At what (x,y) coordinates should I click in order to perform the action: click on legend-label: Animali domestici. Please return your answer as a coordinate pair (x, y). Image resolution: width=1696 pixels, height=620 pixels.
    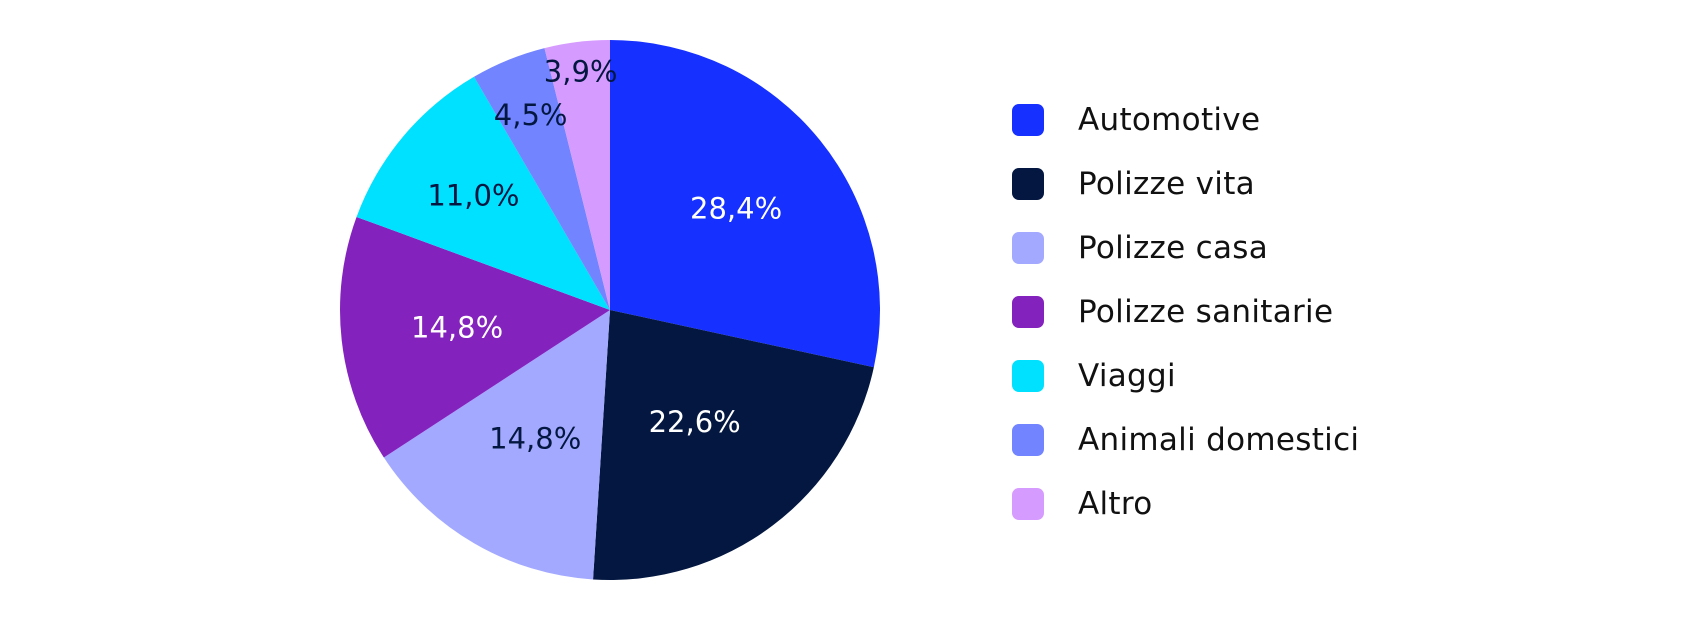
    Looking at the image, I should click on (1219, 440).